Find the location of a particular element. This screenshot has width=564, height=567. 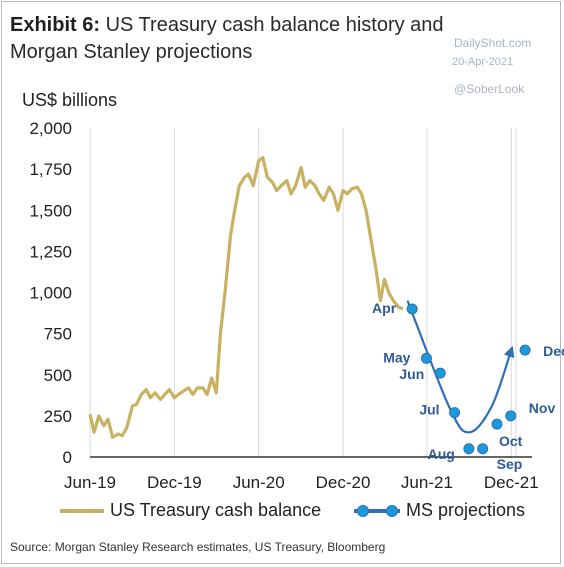

legend-label-projections: MS projections is located at coordinates (466, 510).